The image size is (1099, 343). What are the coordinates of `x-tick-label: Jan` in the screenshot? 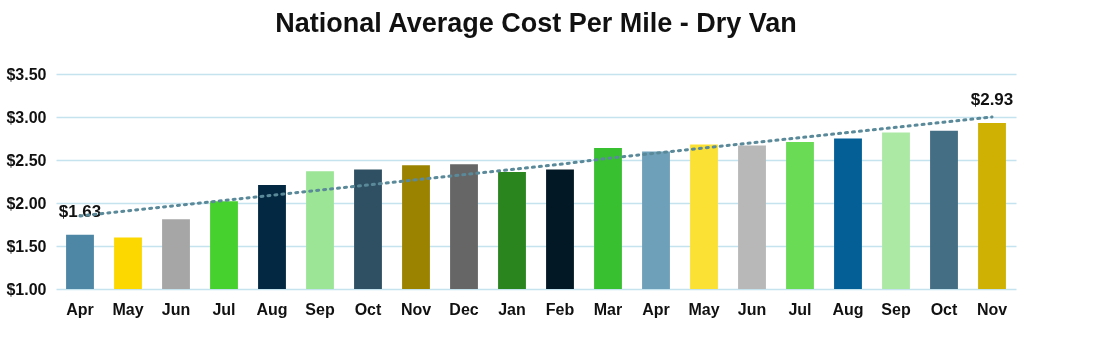 It's located at (512, 309).